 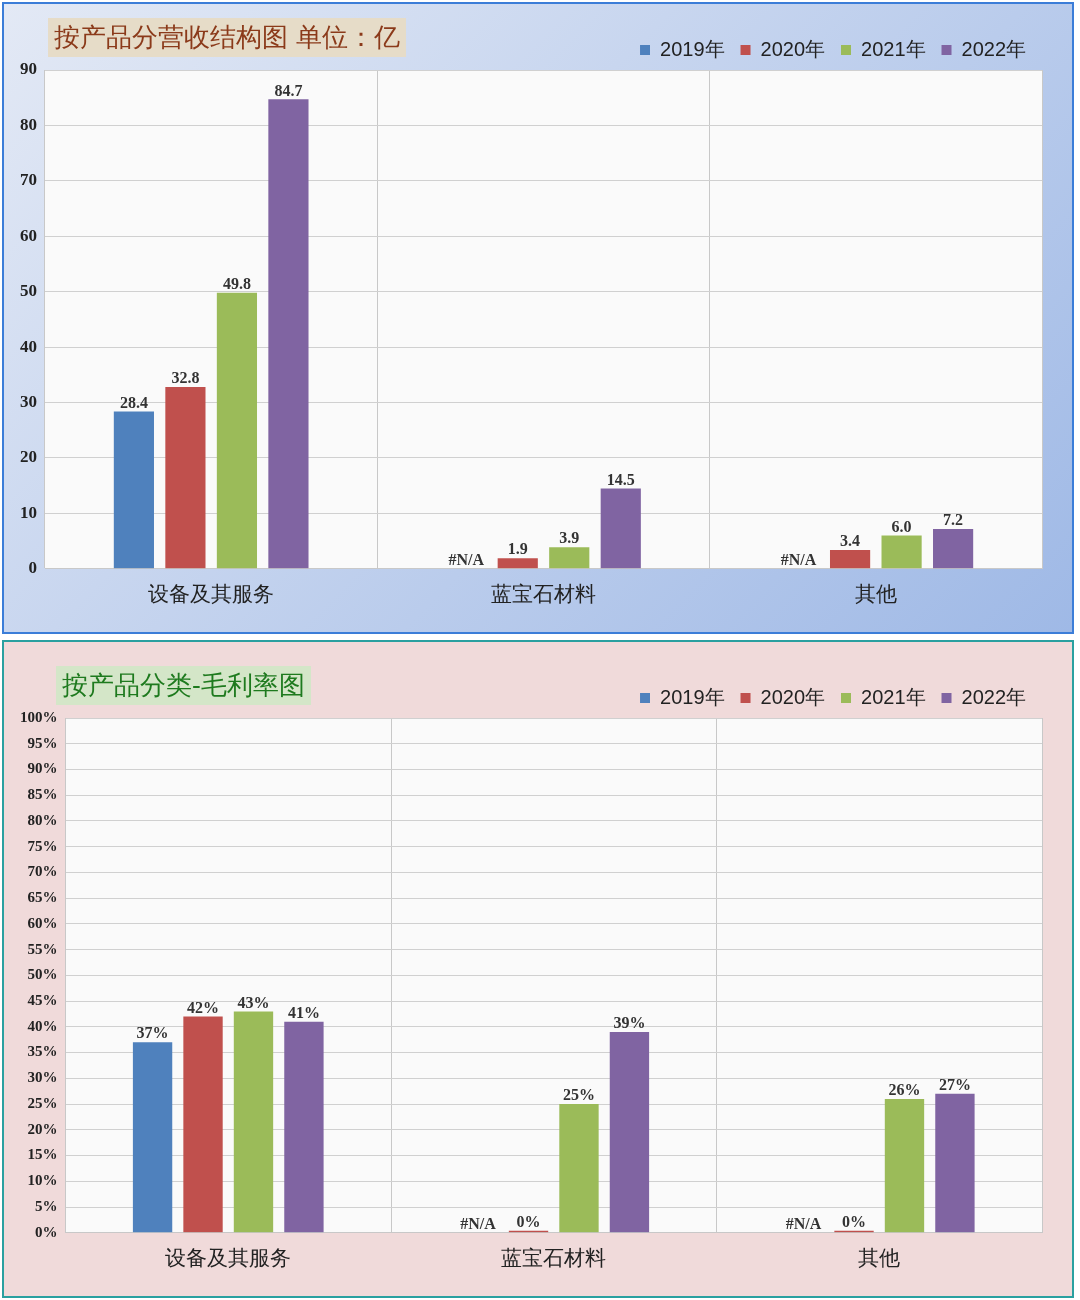 What do you see at coordinates (39, 716) in the screenshot?
I see `y-tick-label: 100%` at bounding box center [39, 716].